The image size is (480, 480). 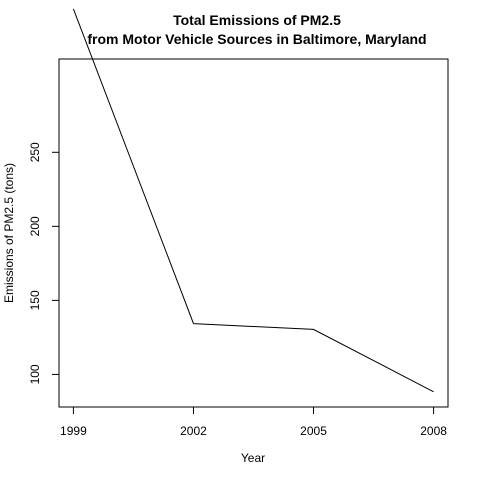 I want to click on y-axis-label: Emissions of PM2.5 (tons), so click(x=9, y=233).